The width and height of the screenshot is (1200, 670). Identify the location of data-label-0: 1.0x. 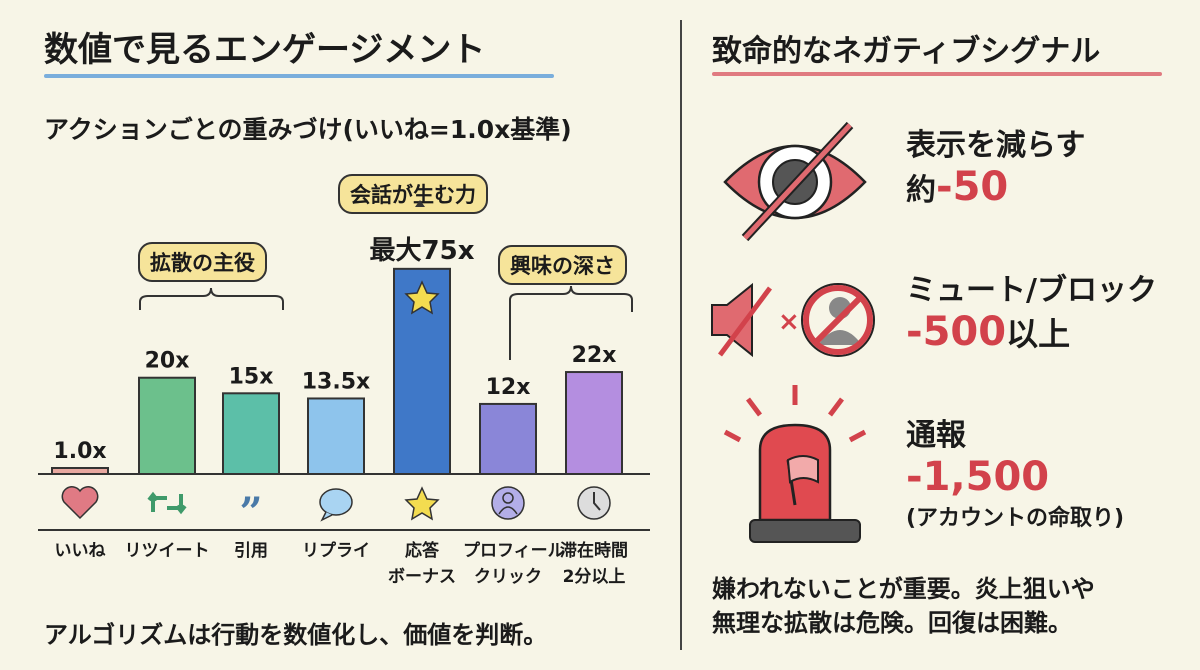
(79, 451).